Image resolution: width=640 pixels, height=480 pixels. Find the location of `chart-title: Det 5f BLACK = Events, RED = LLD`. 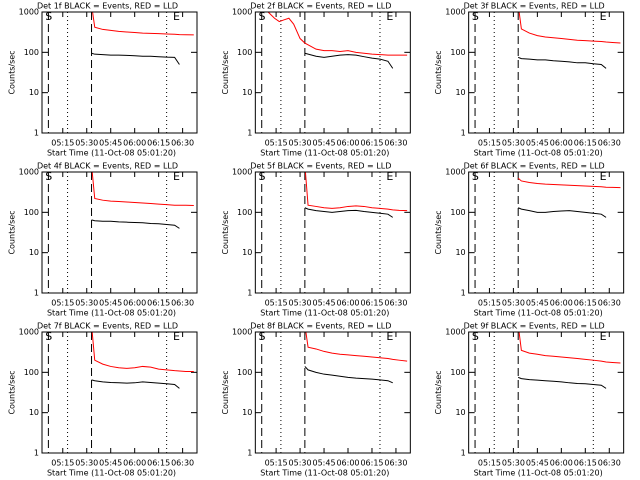

chart-title: Det 5f BLACK = Events, RED = LLD is located at coordinates (320, 166).